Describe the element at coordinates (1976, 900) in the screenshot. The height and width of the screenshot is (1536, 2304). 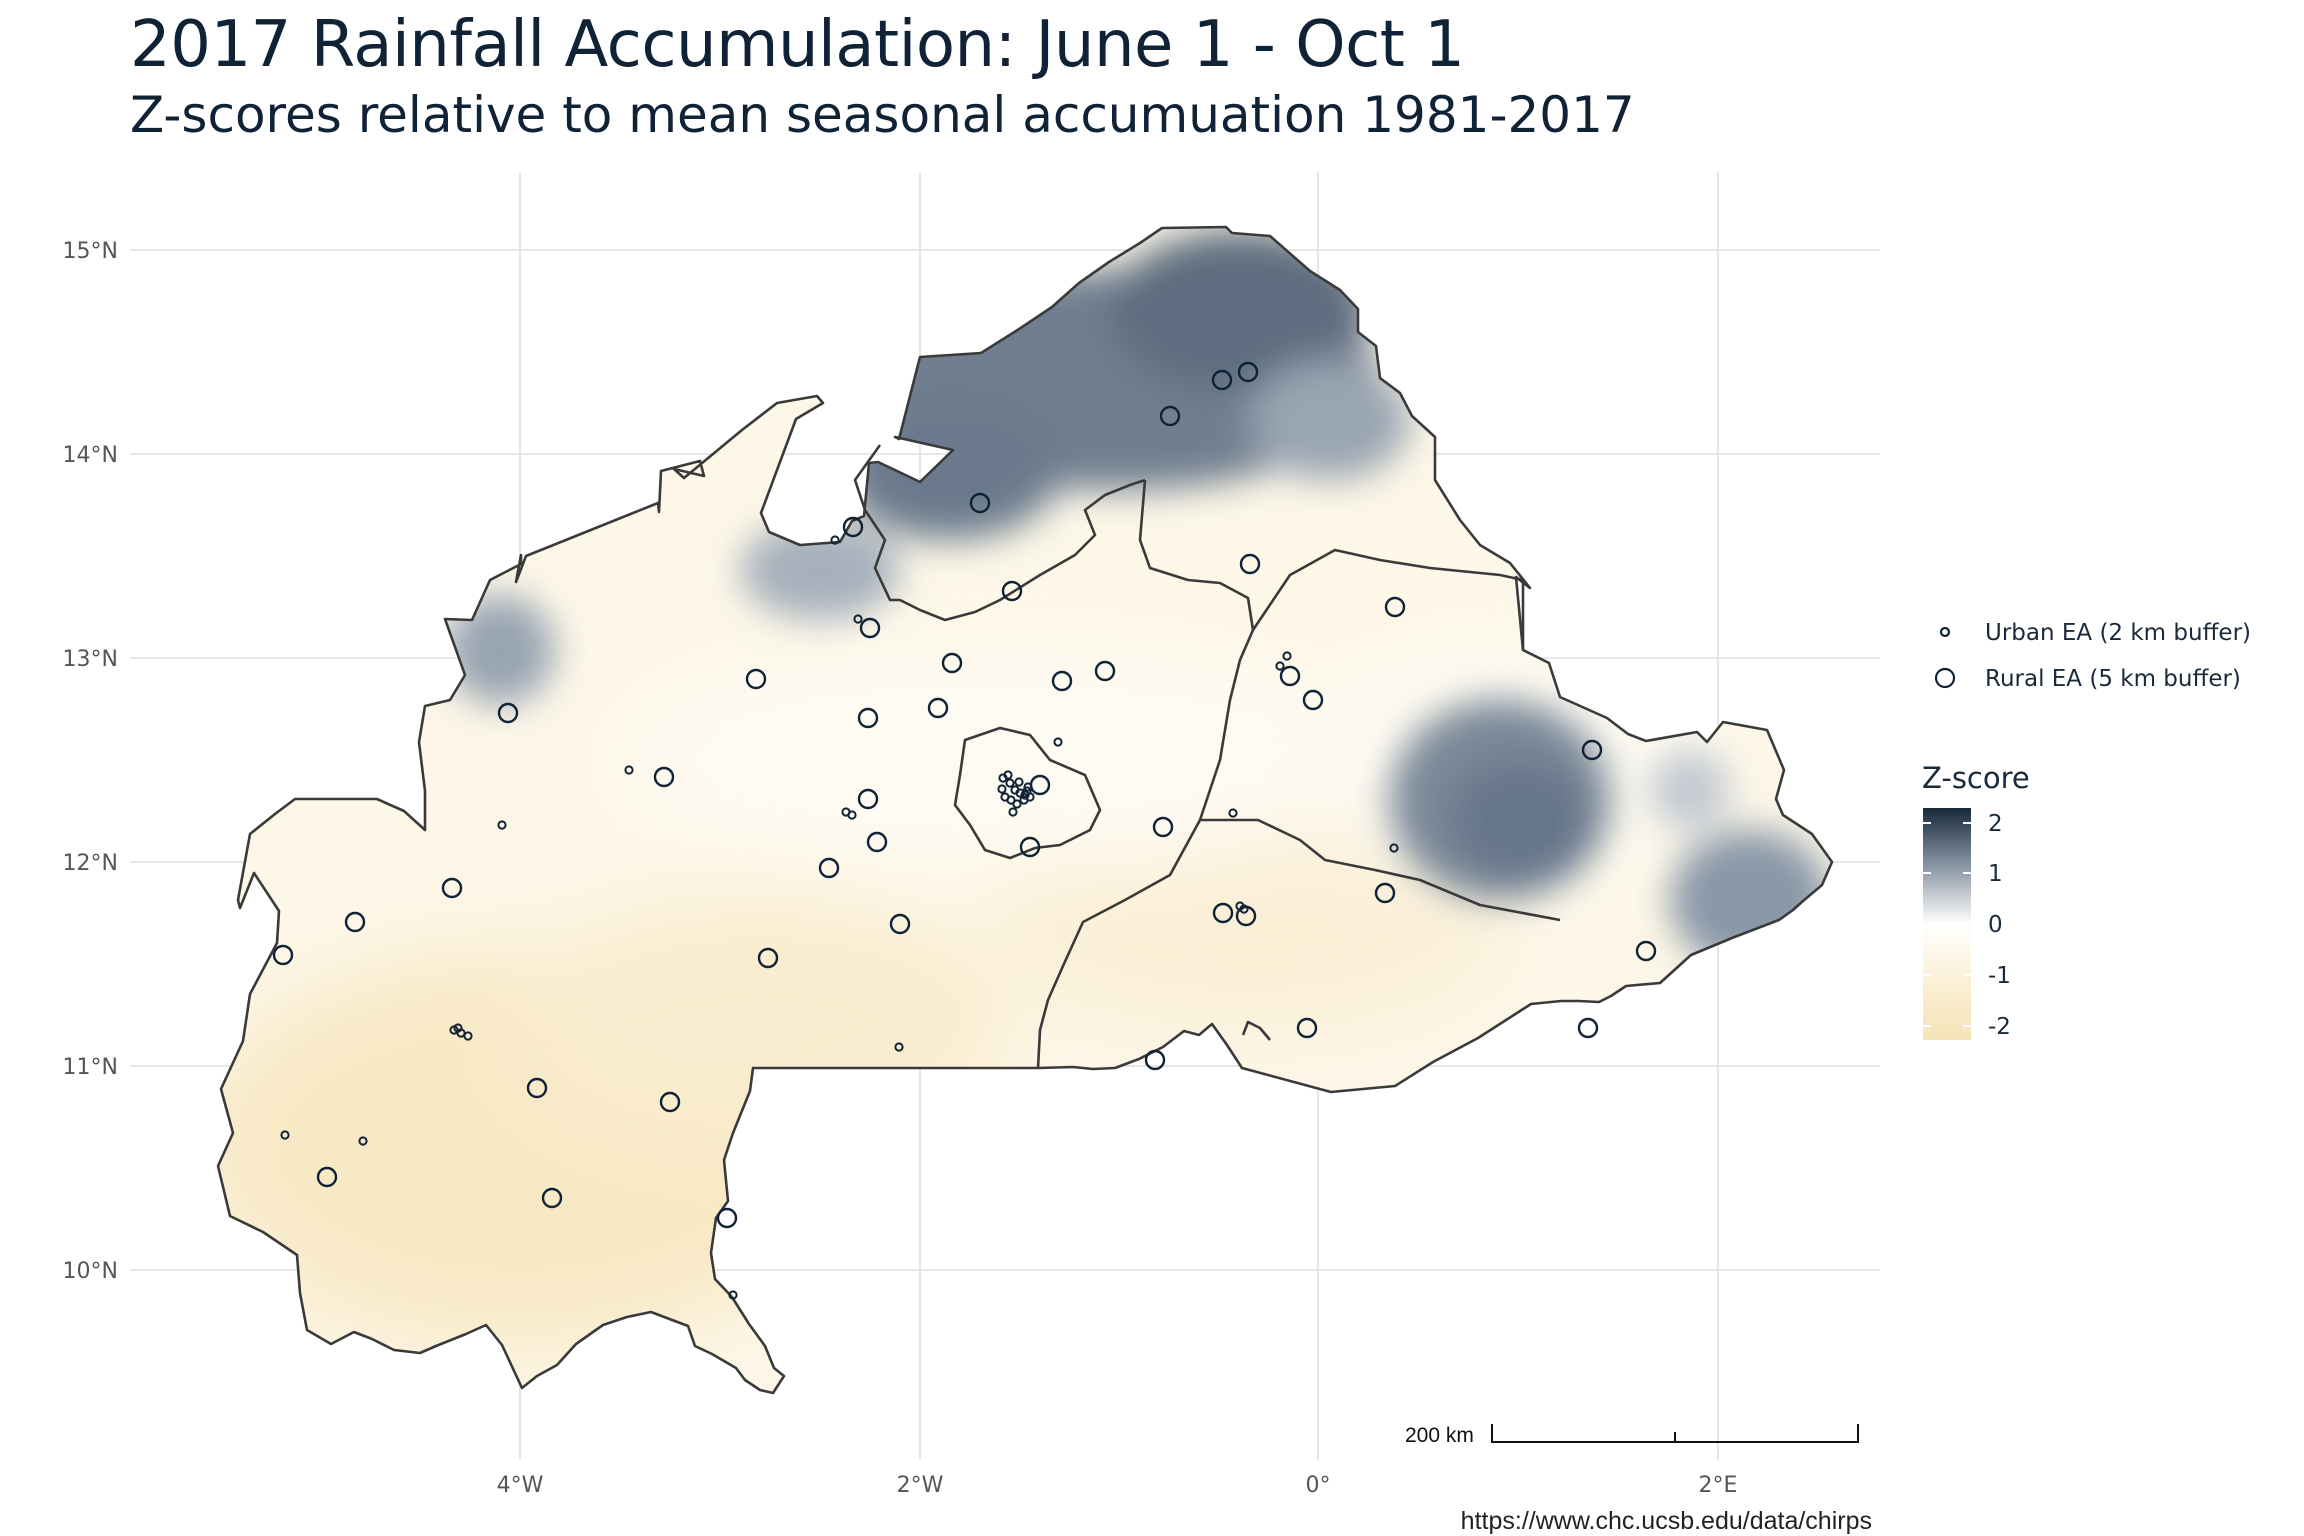
I see `colorbar-legend: Z-score 2 1 0 -1 -2` at that location.